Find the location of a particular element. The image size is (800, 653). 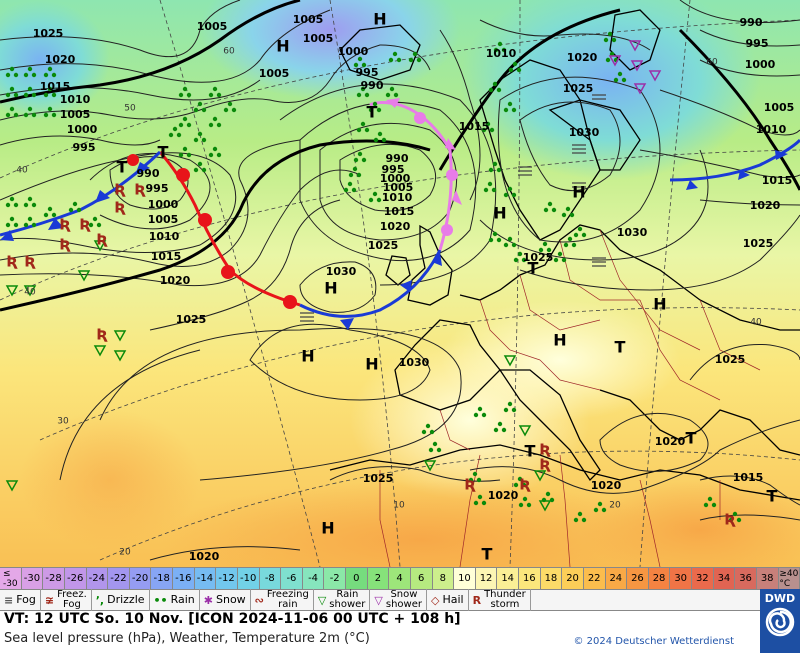

scale-swatch: ≤ -30 is located at coordinates (11, 579).